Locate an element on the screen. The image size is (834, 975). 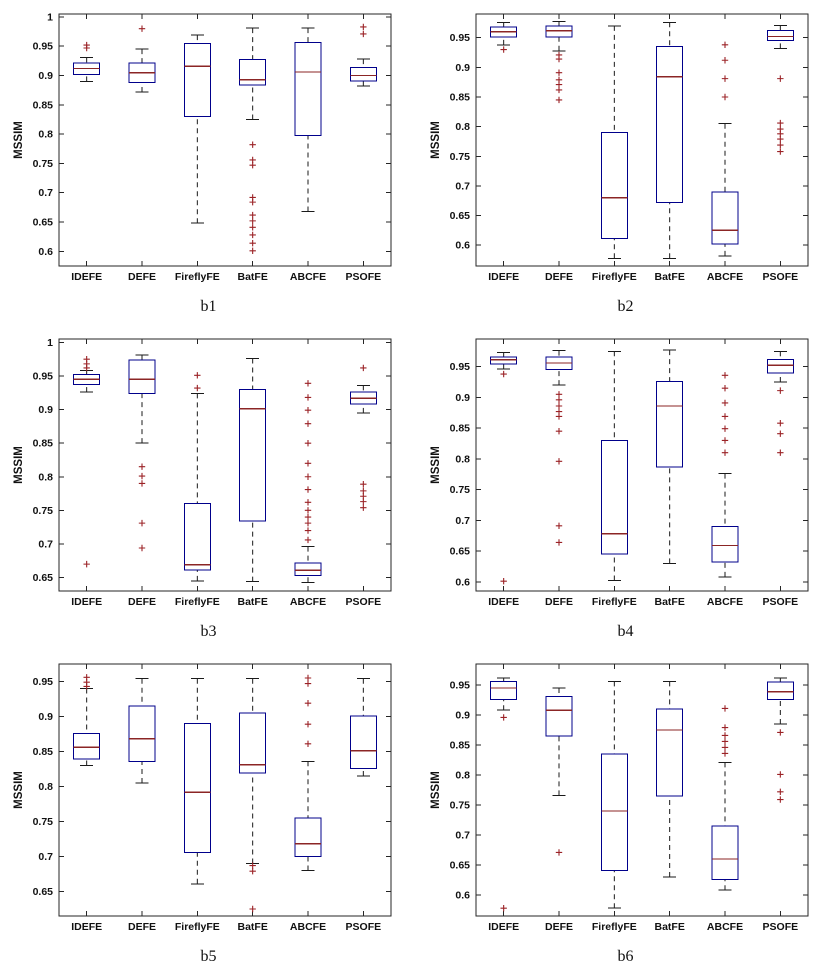
panel-label-b6: b6 is located at coordinates (625, 956).